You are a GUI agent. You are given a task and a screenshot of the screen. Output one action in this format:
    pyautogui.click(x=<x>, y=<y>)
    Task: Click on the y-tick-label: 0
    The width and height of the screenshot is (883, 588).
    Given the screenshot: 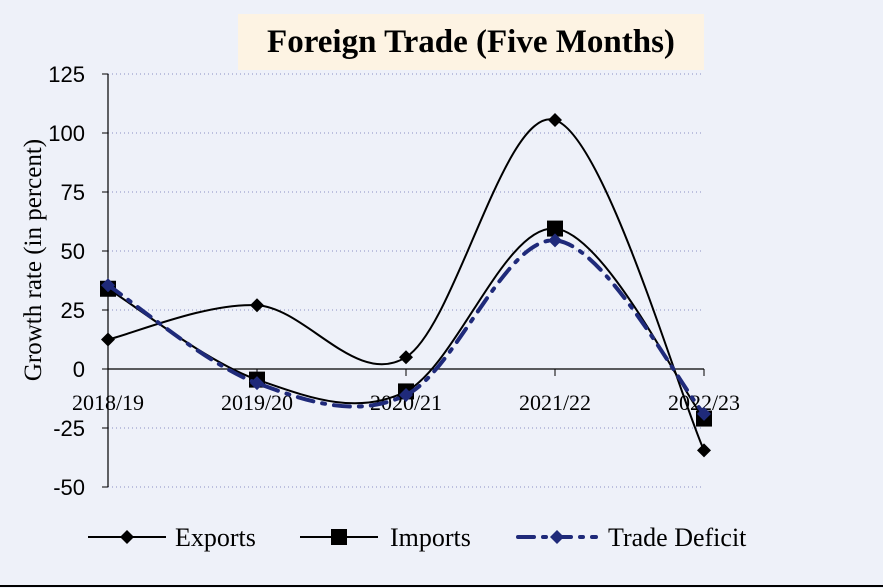 What is the action you would take?
    pyautogui.click(x=79, y=369)
    